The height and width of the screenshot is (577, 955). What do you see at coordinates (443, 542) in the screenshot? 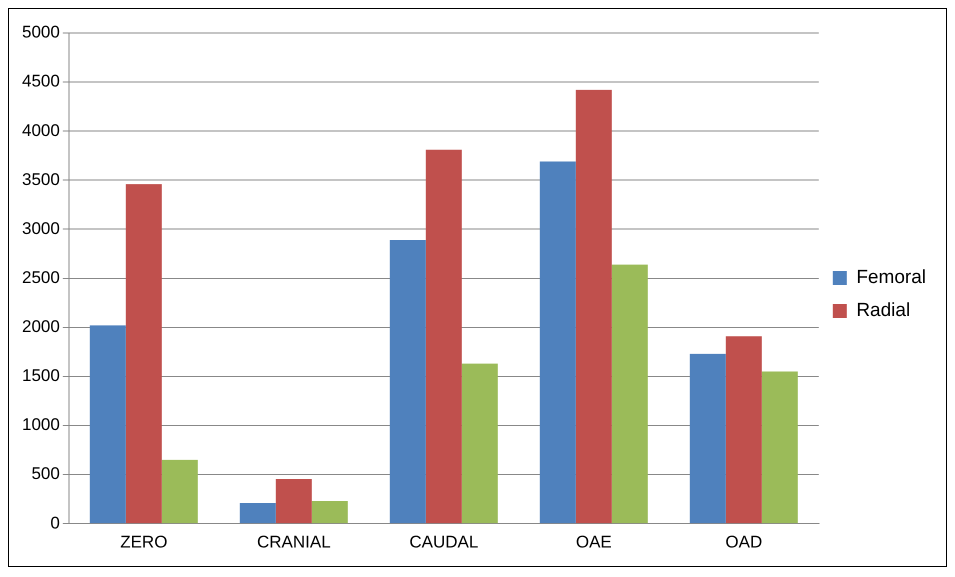
I see `x-tick-label: CAUDAL` at bounding box center [443, 542].